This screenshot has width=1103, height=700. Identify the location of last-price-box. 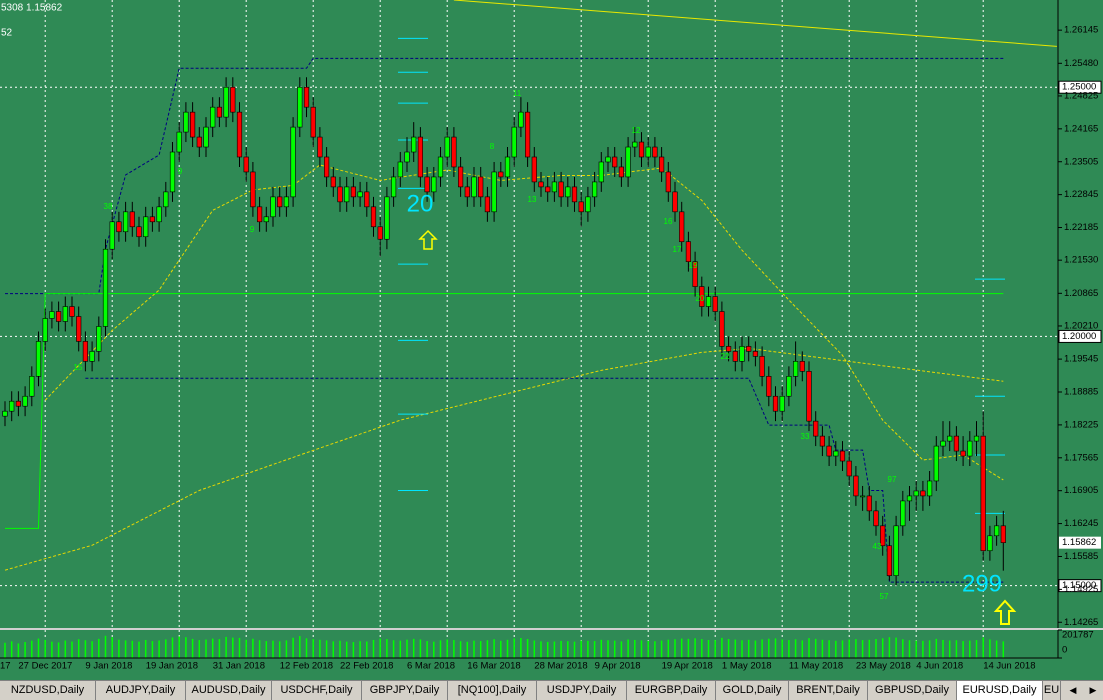
(1080, 542).